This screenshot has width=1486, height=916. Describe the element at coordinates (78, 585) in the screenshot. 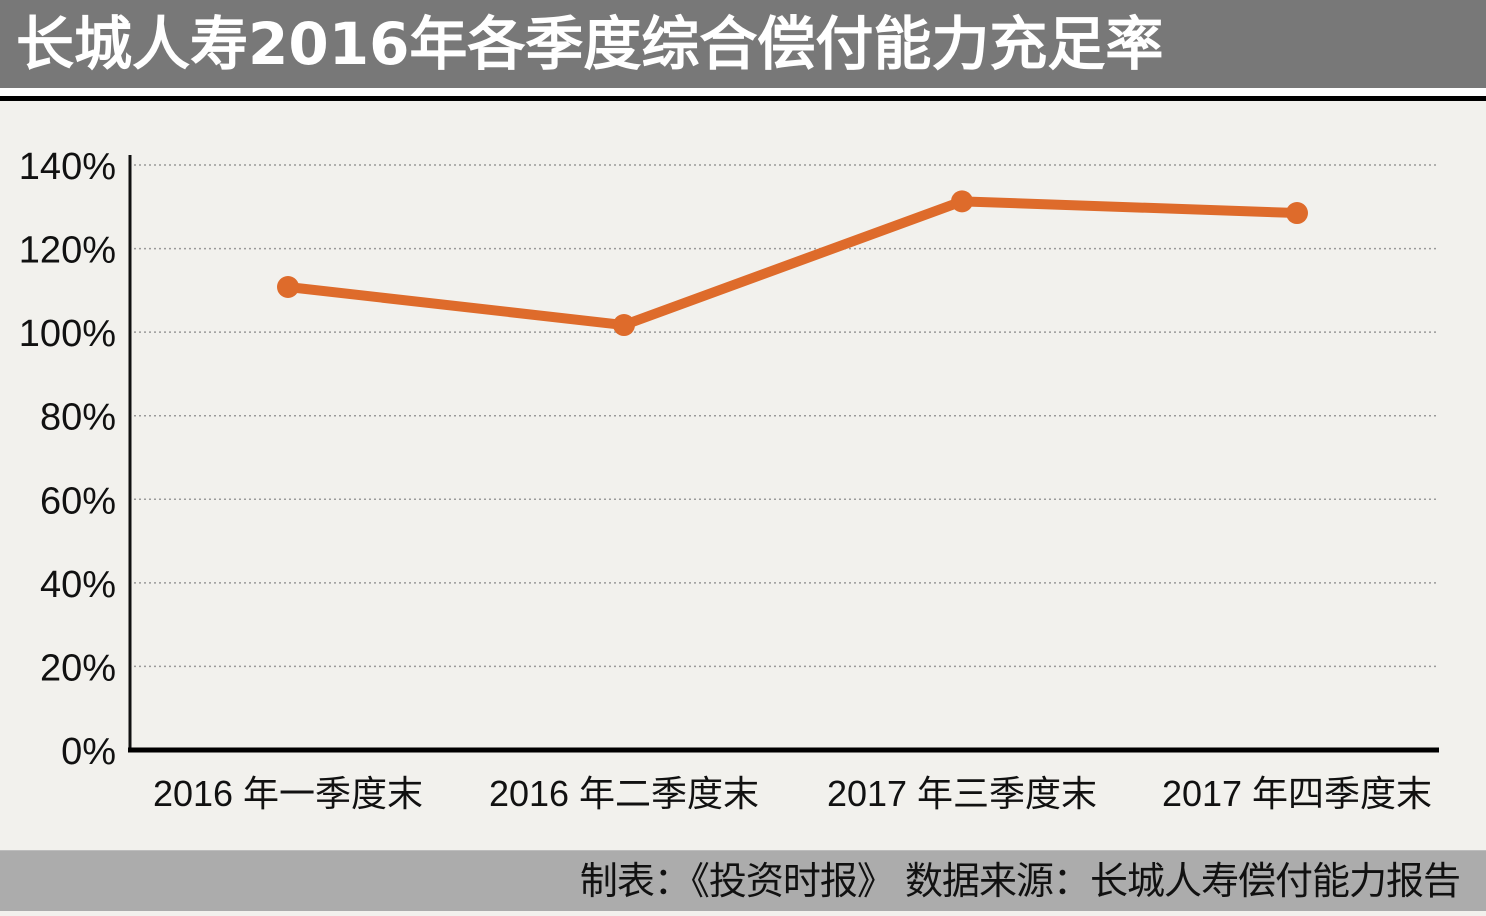

I see `y-tick-label: 40%` at that location.